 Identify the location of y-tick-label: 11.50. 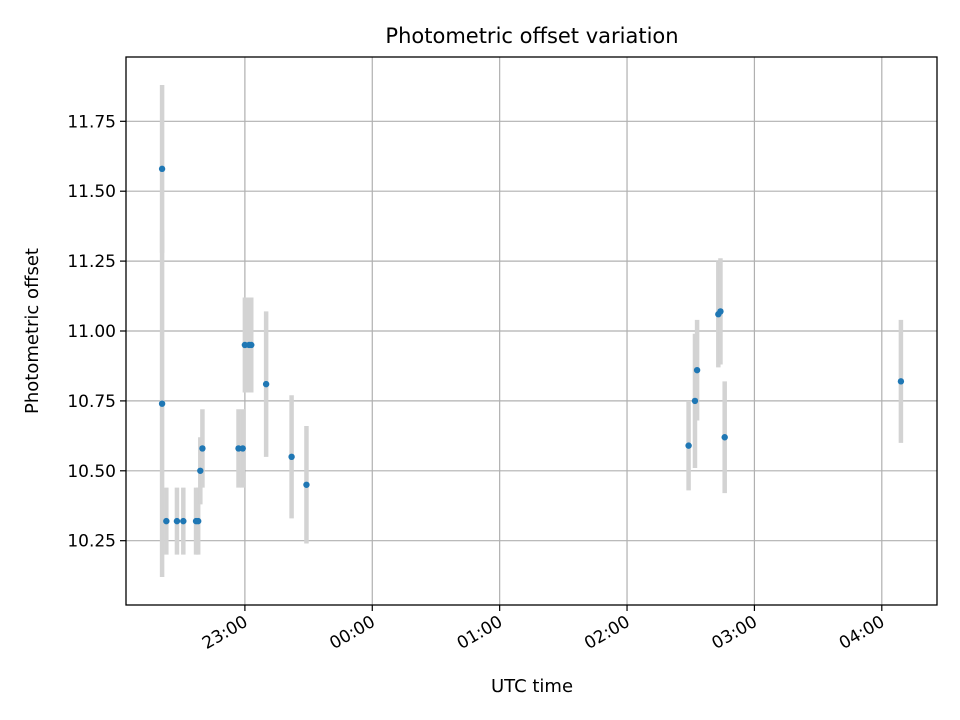
(91, 192).